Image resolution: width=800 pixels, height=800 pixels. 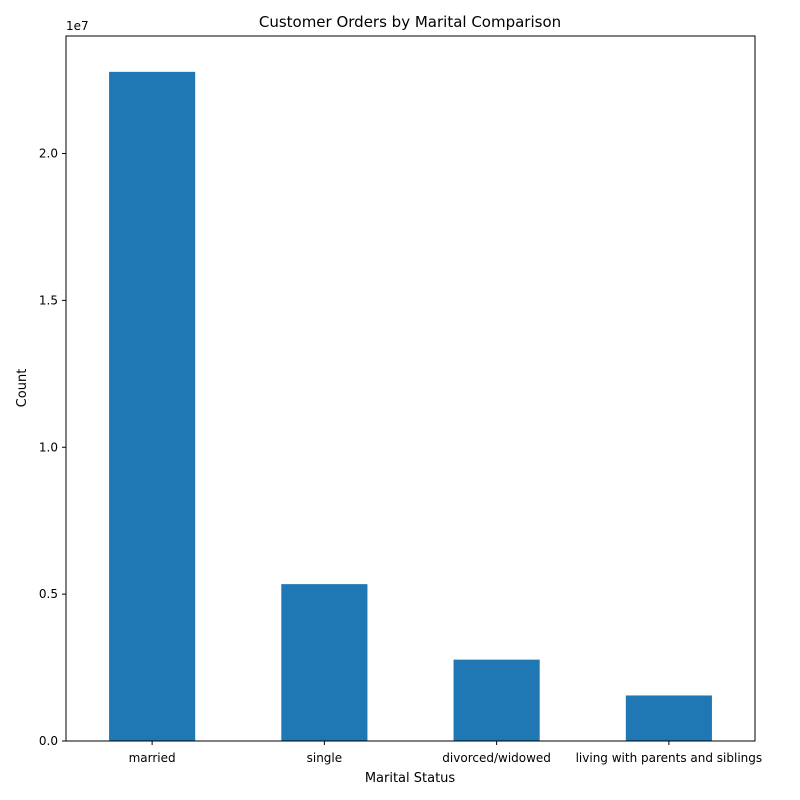 What do you see at coordinates (48, 594) in the screenshot?
I see `y-tick-label-1: 0.5` at bounding box center [48, 594].